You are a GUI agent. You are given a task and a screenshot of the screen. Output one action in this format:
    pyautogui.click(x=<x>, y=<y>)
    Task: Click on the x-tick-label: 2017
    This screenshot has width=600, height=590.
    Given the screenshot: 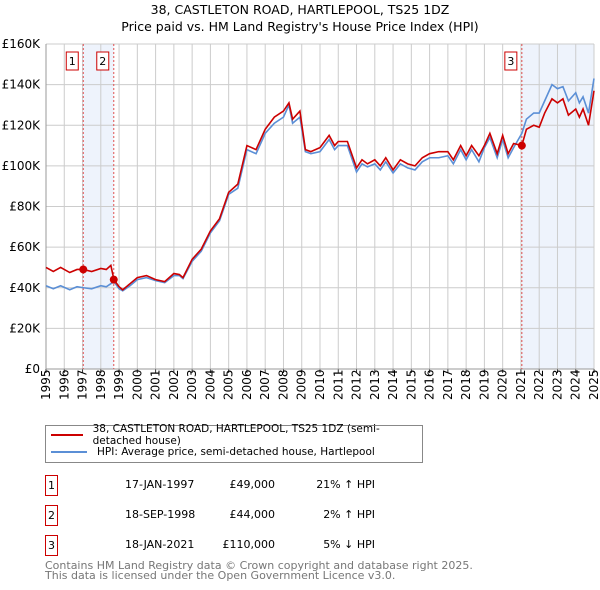 What is the action you would take?
    pyautogui.click(x=448, y=384)
    